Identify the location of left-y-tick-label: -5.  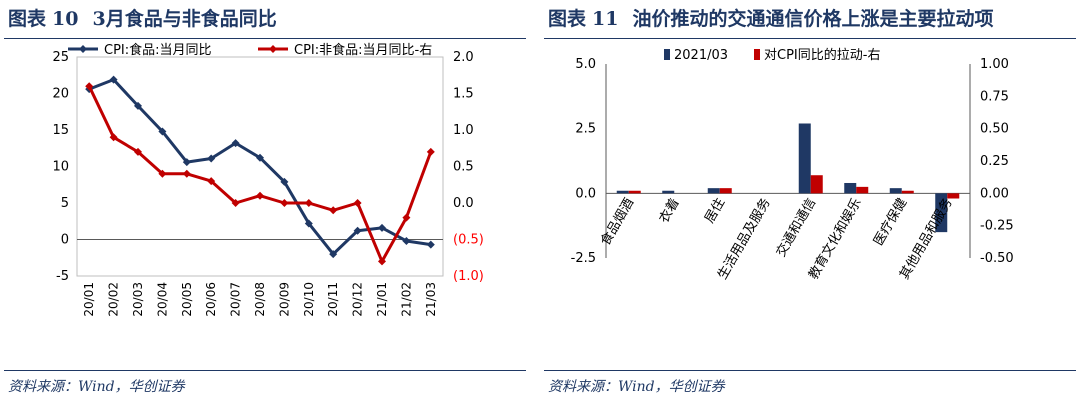
(62, 276).